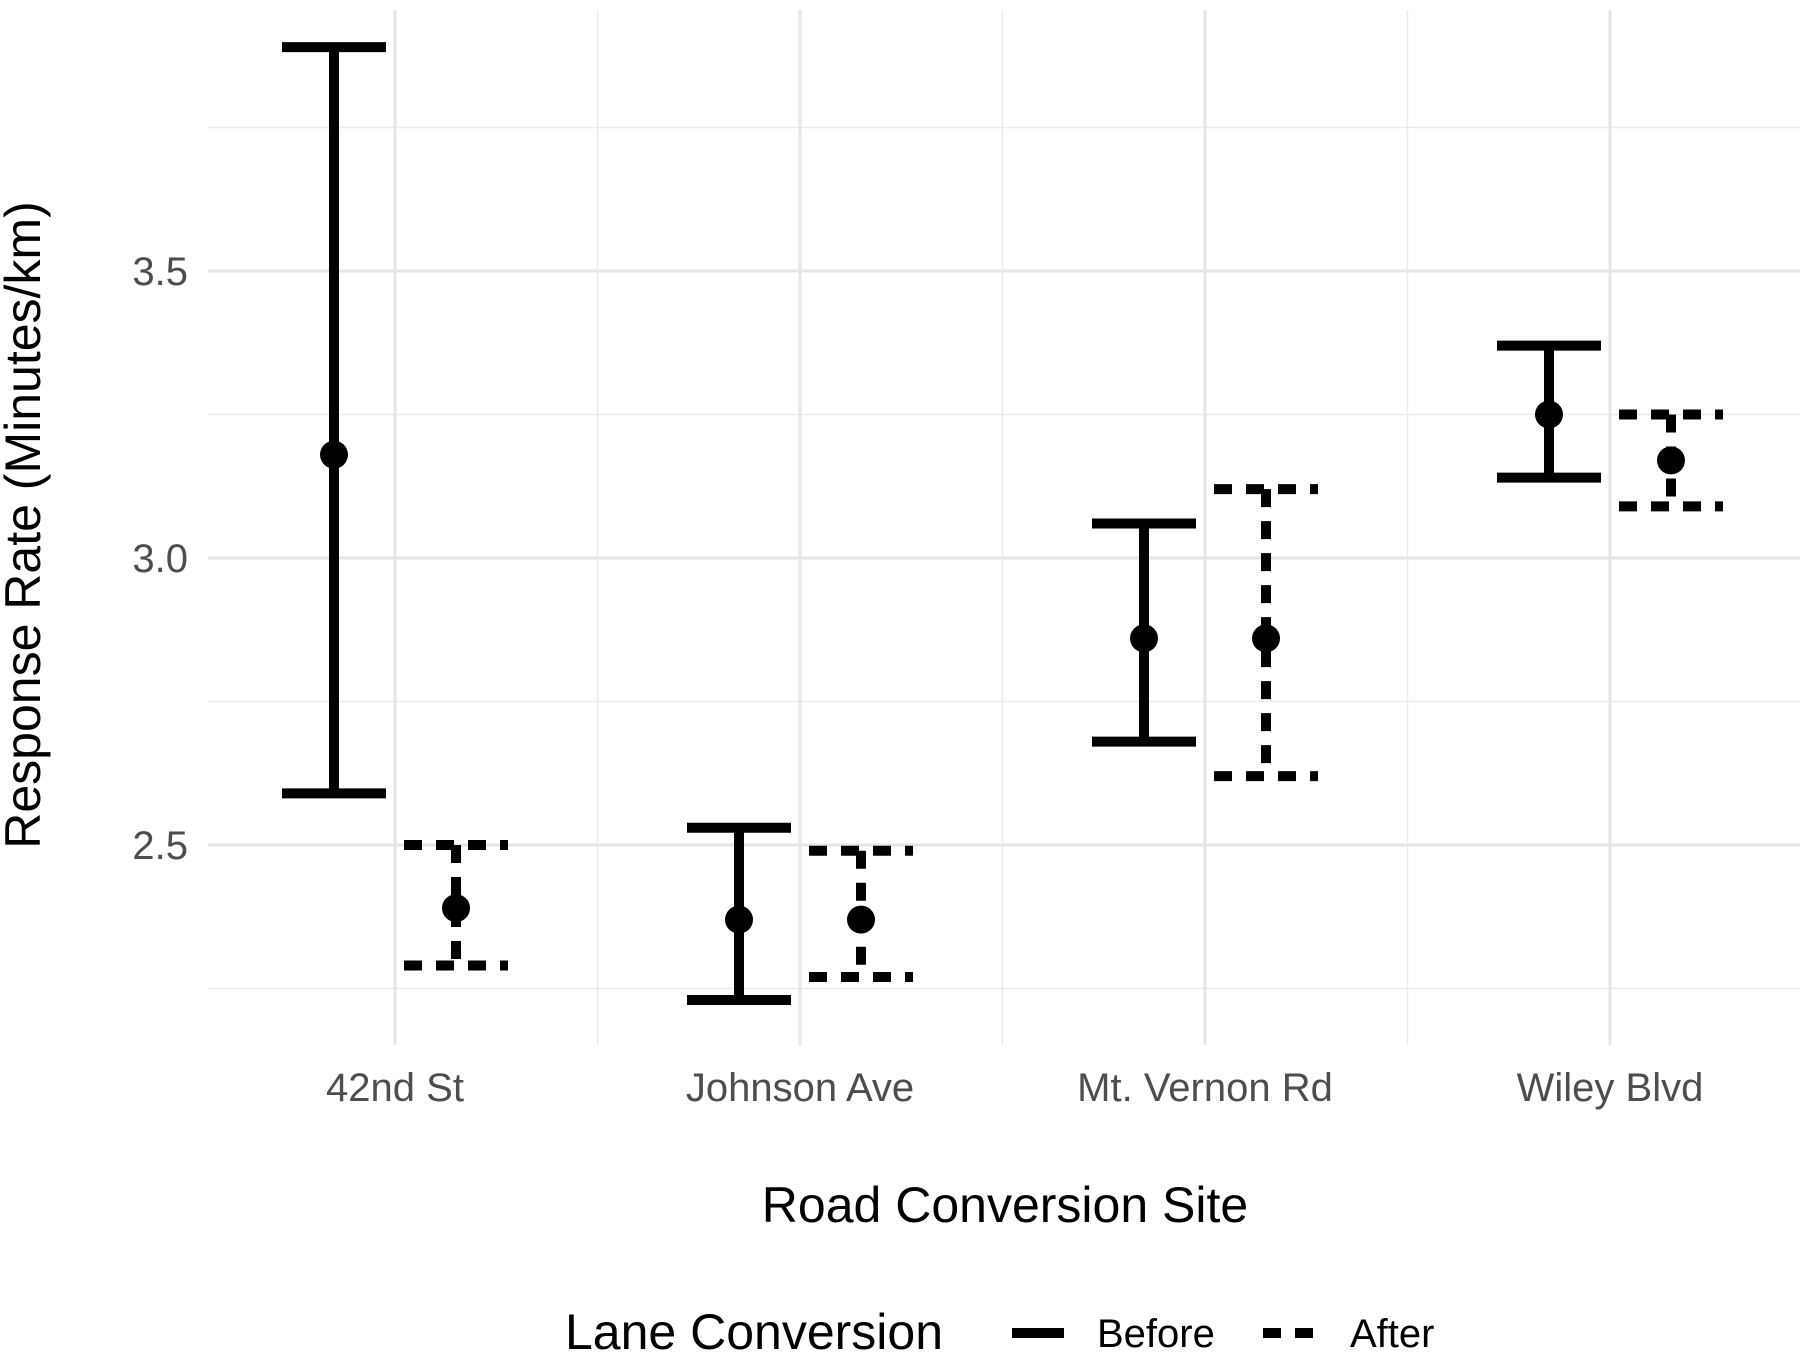  What do you see at coordinates (25, 524) in the screenshot?
I see `y-axis-title: Response Rate (Minutes/km)` at bounding box center [25, 524].